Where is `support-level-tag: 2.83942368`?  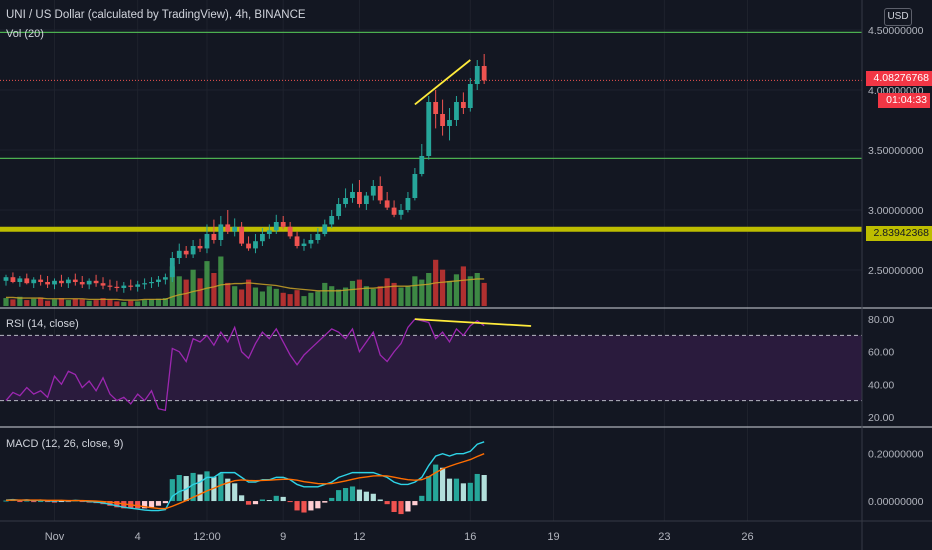
support-level-tag: 2.83942368 is located at coordinates (899, 233).